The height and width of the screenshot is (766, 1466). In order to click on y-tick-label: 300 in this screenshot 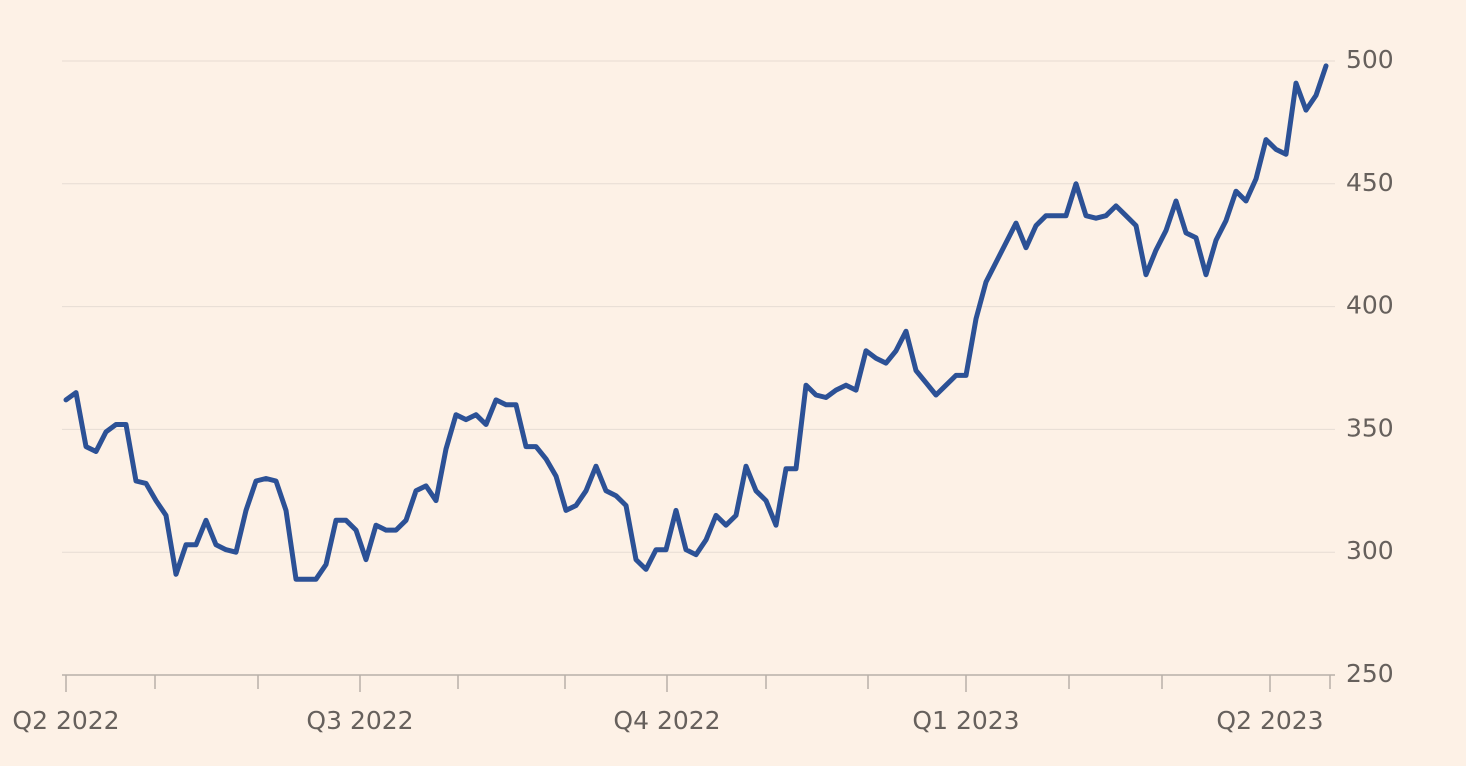, I will do `click(1370, 550)`.